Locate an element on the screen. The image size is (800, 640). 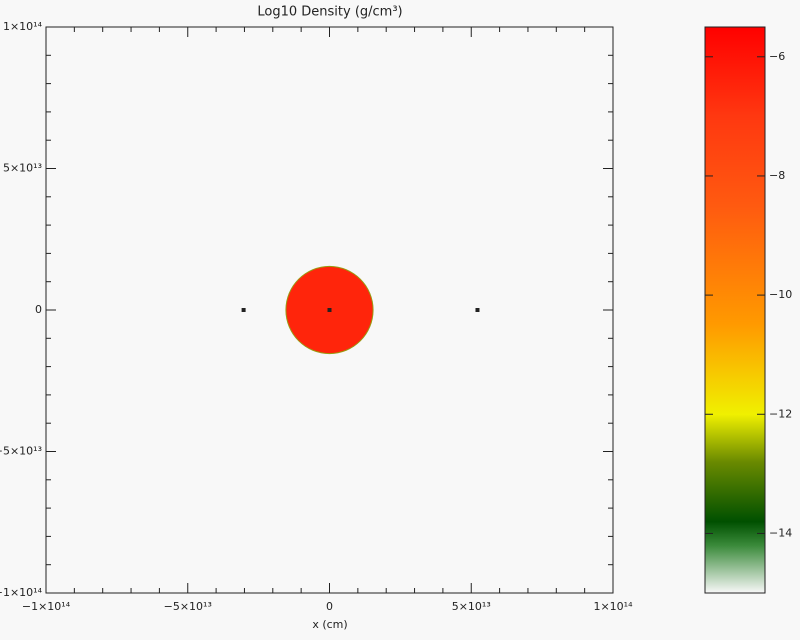
colorbar is located at coordinates (735, 310).